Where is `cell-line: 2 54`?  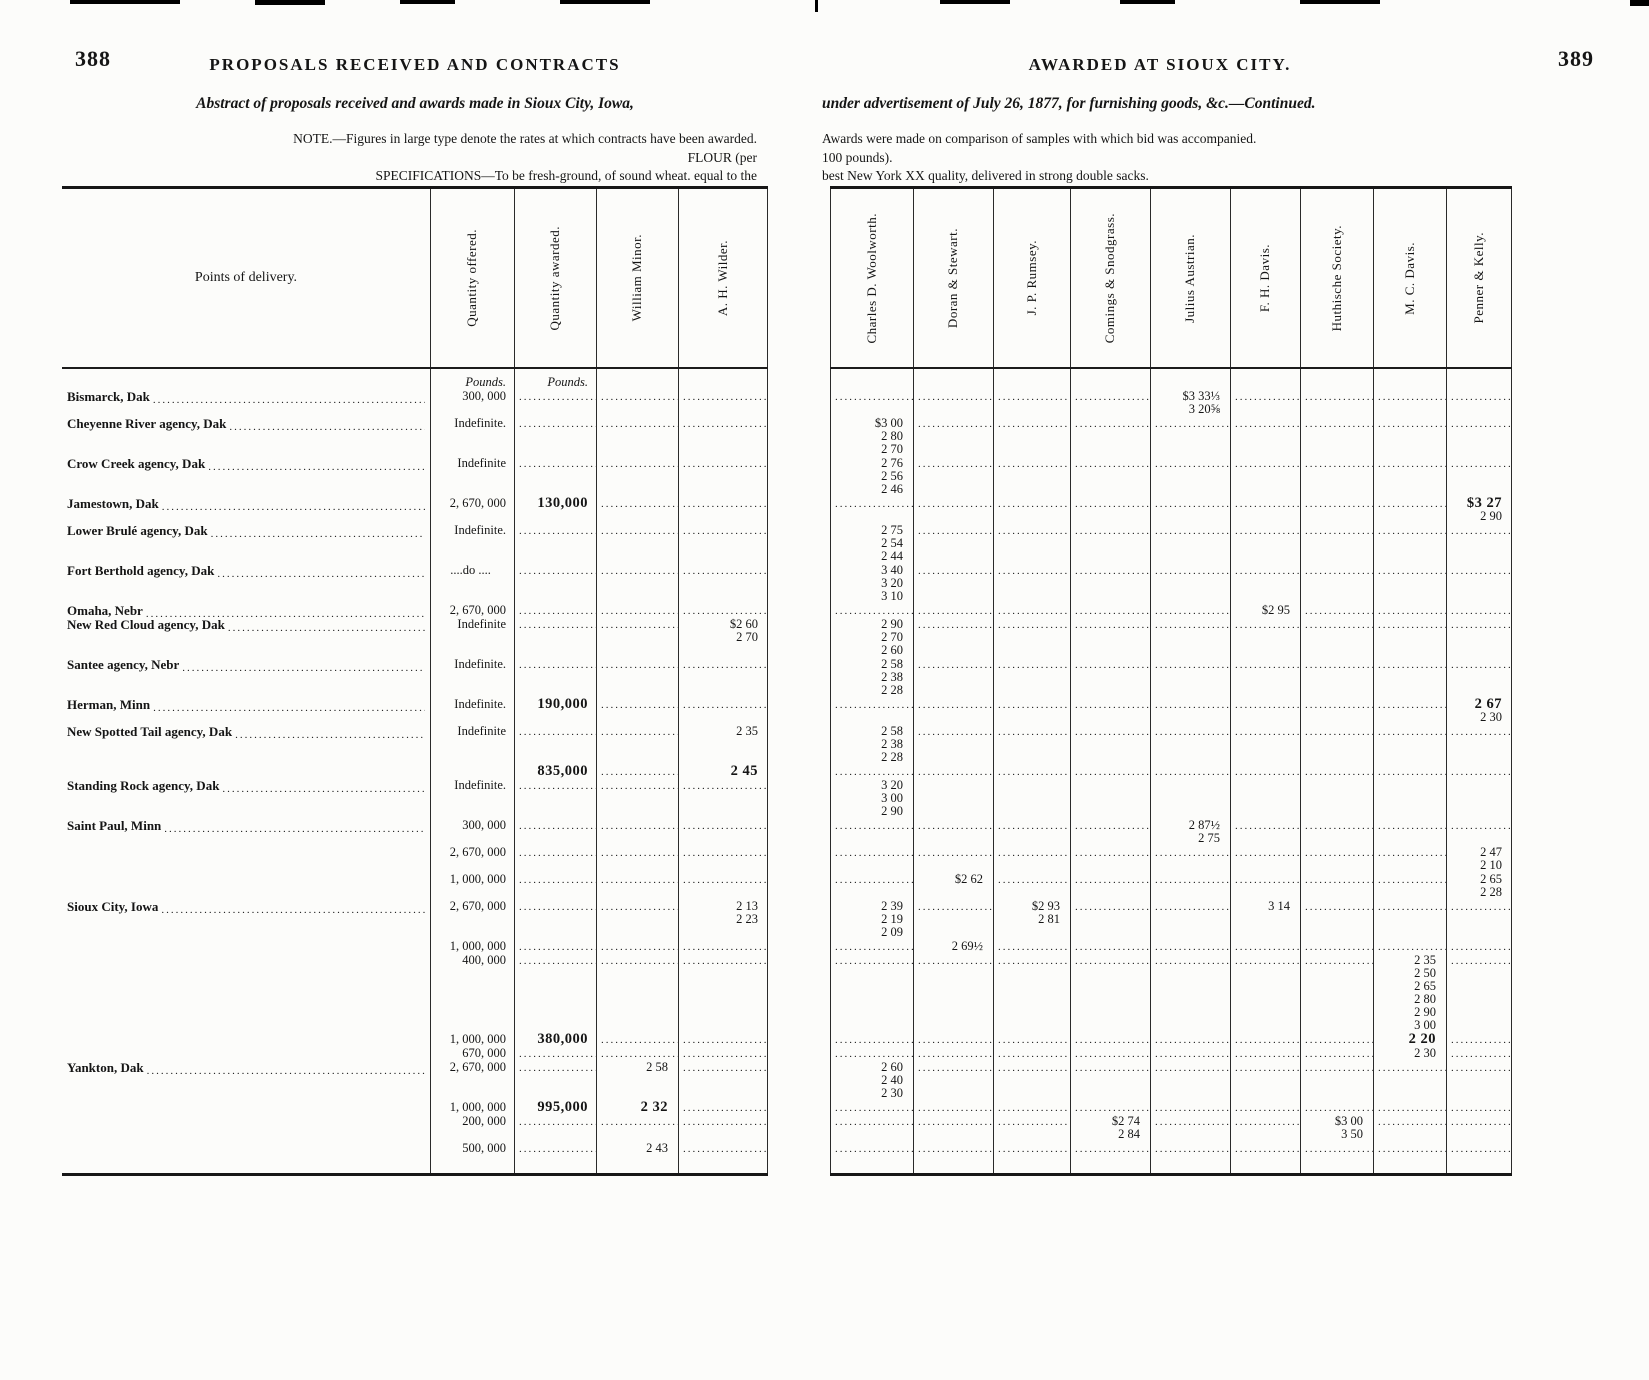
cell-line: 2 54 is located at coordinates (892, 543).